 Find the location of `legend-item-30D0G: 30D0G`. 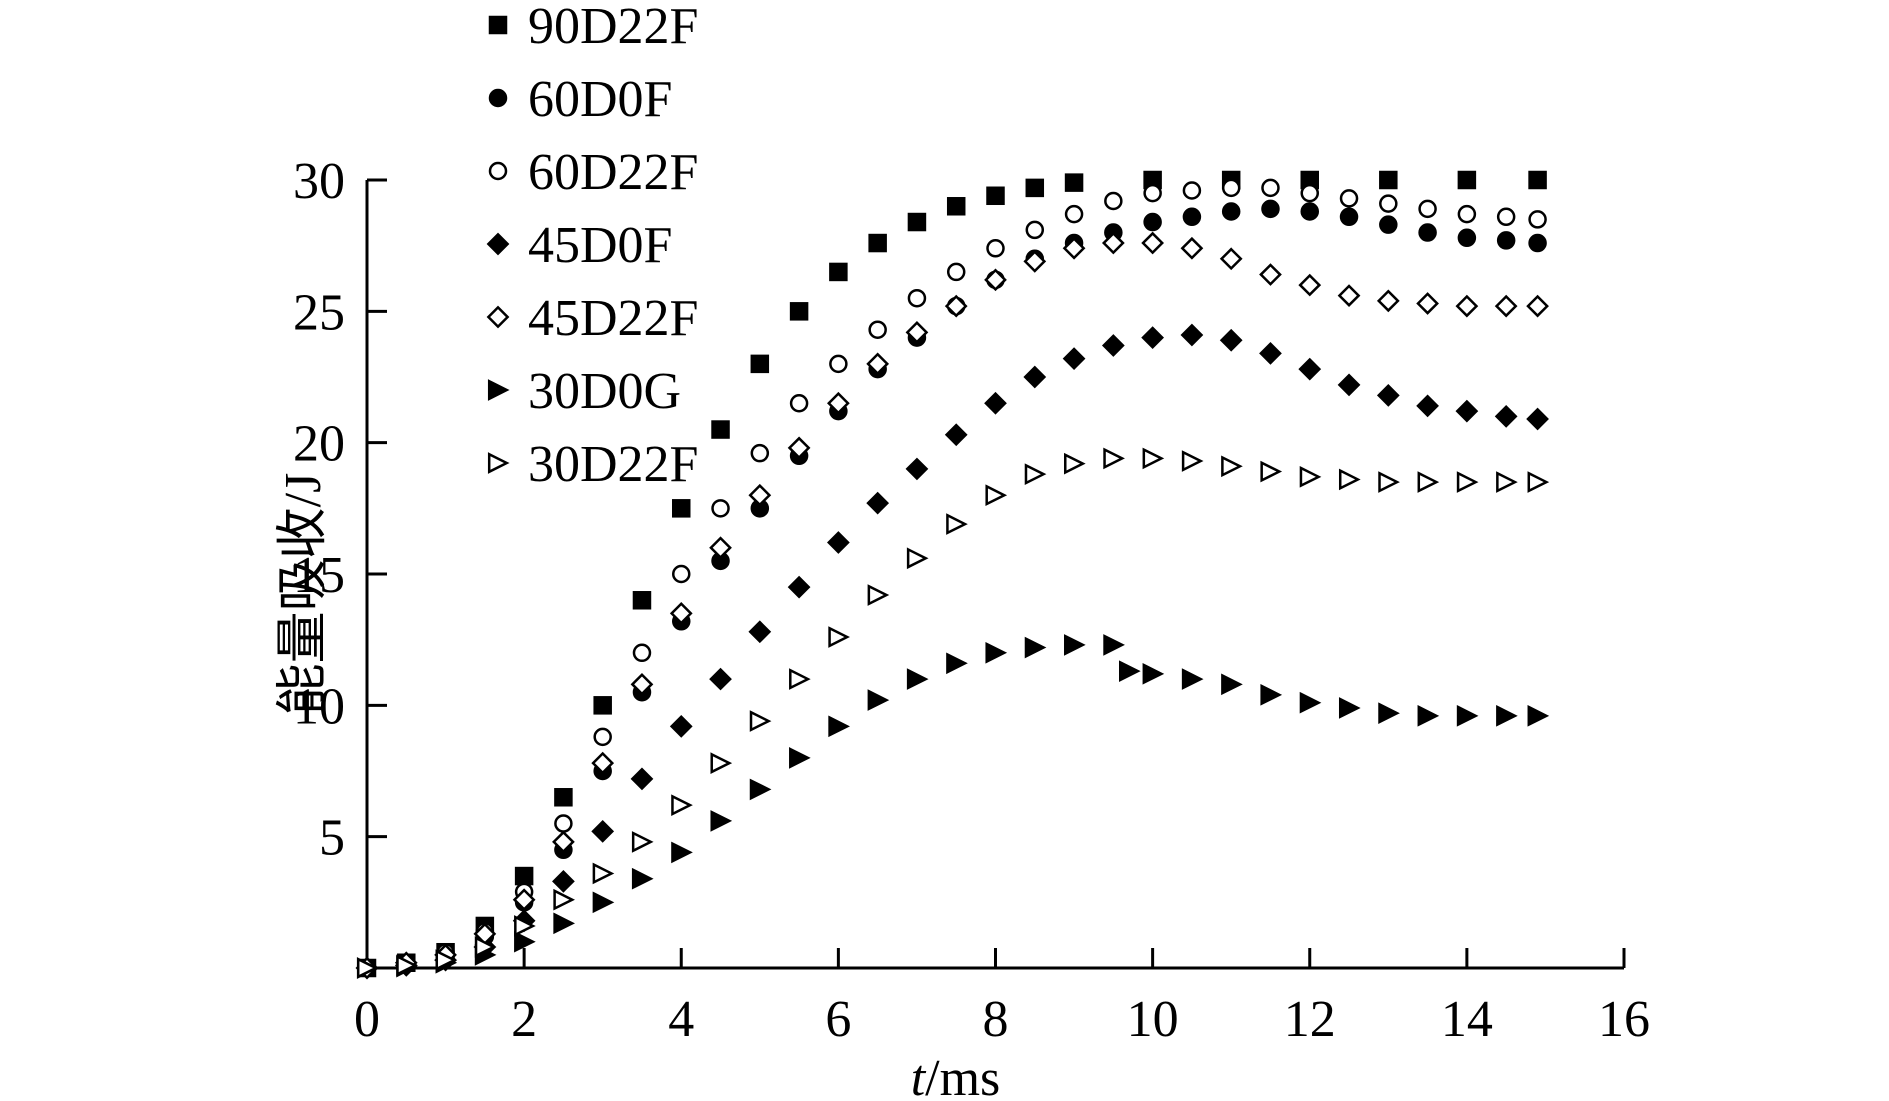

legend-item-30D0G: 30D0G is located at coordinates (584, 391).